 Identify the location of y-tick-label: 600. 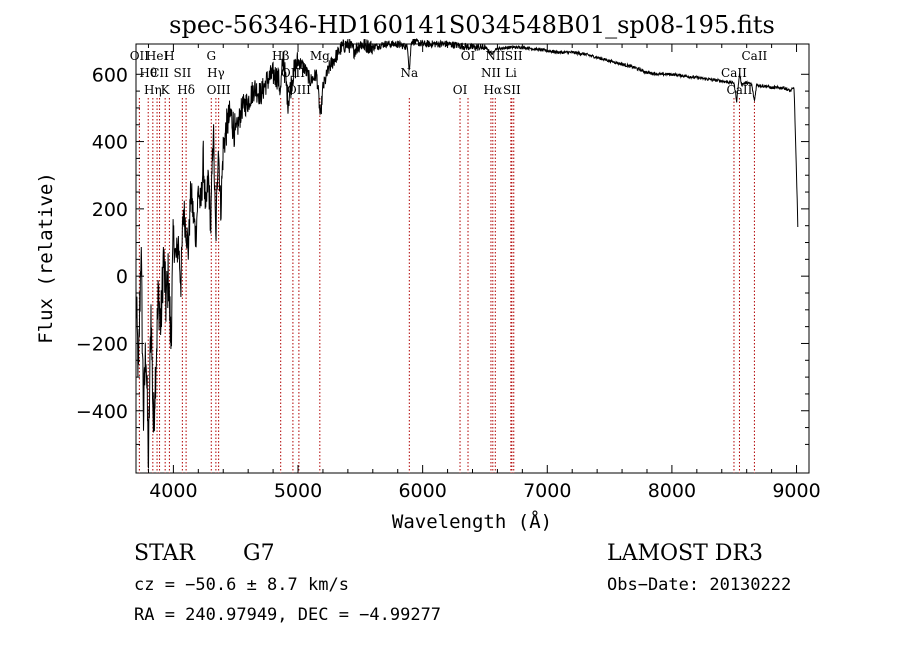
(110, 75).